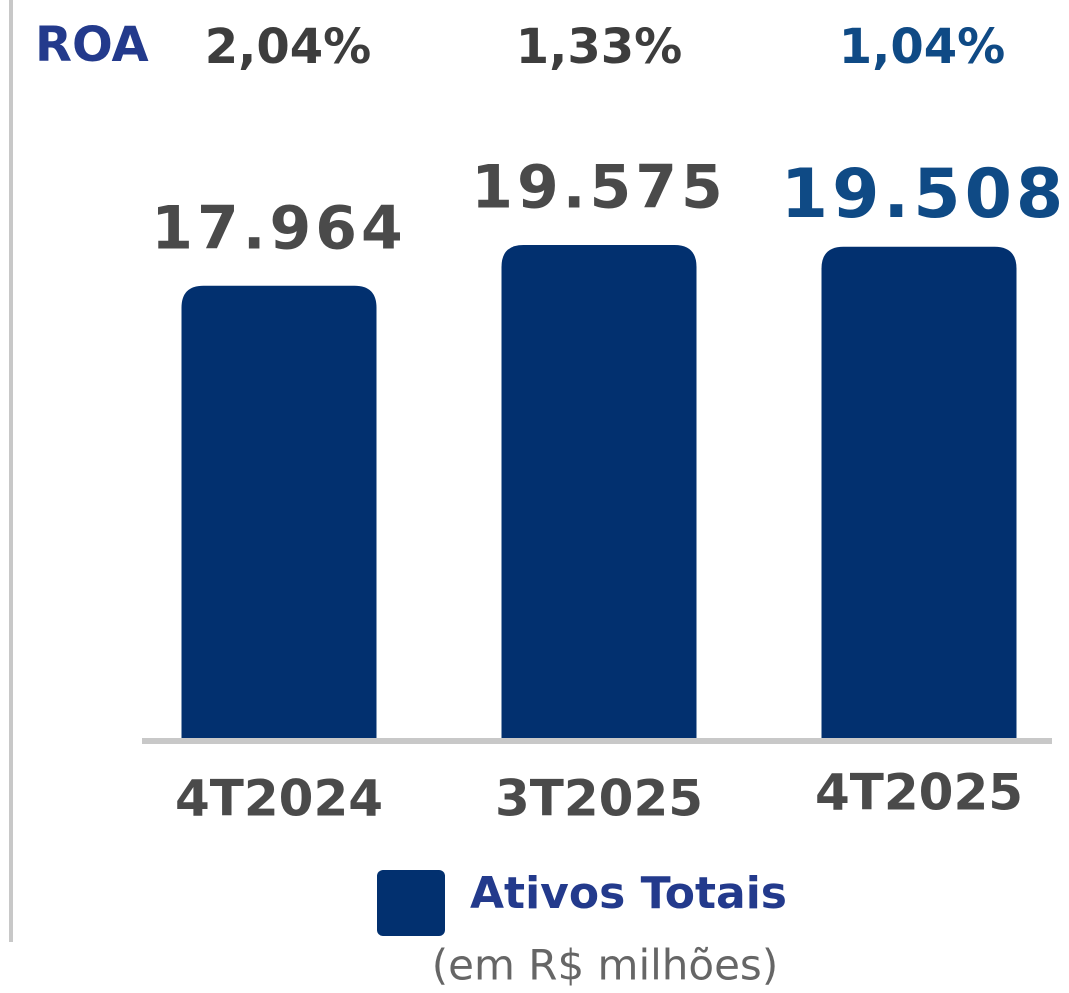 The height and width of the screenshot is (993, 1069). I want to click on roa-value: 1,33%, so click(599, 47).